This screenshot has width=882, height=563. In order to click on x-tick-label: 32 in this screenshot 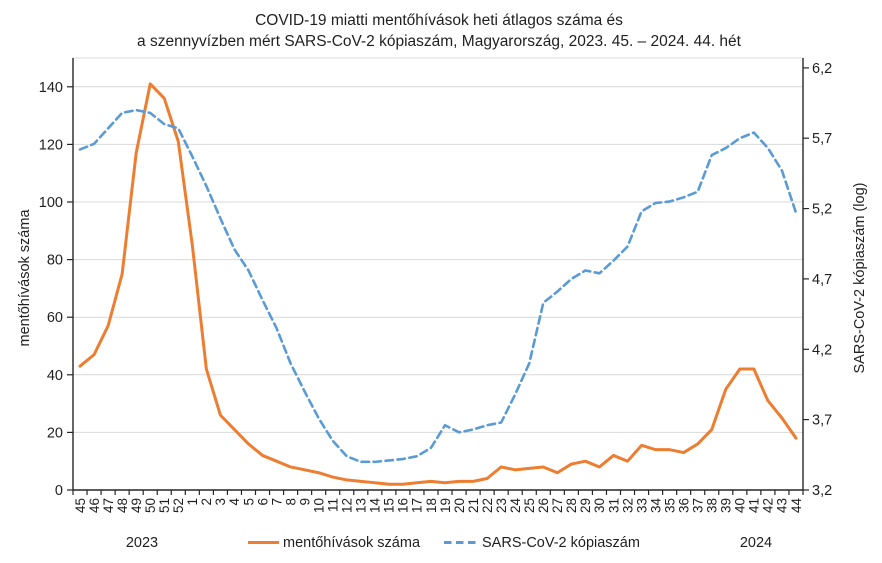, I will do `click(627, 505)`.